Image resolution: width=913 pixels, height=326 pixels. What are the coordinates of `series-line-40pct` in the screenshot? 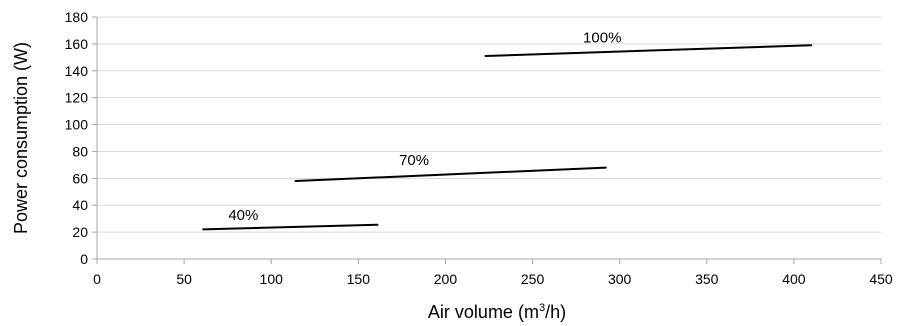 It's located at (290, 227).